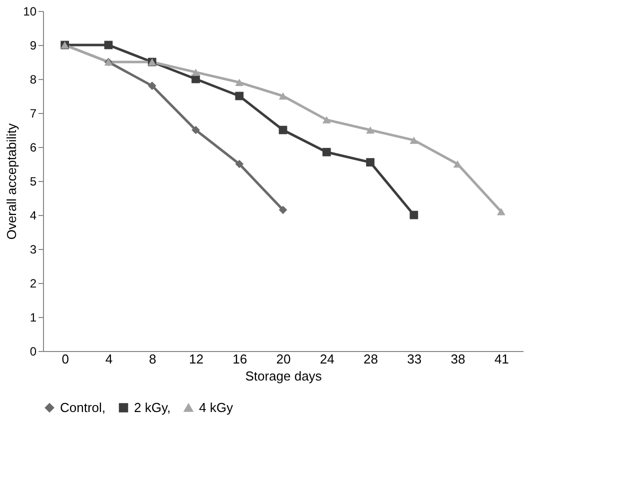 The height and width of the screenshot is (504, 623). What do you see at coordinates (327, 359) in the screenshot?
I see `x-tick-label: 24` at bounding box center [327, 359].